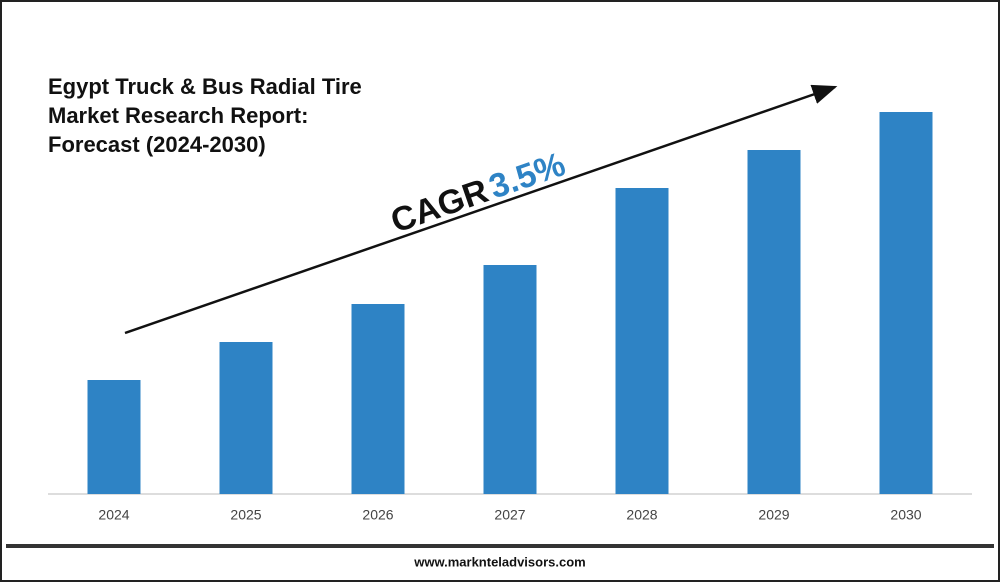 Image resolution: width=1000 pixels, height=582 pixels. I want to click on chart-title: Egypt Truck & Bus Radial Tire, so click(205, 86).